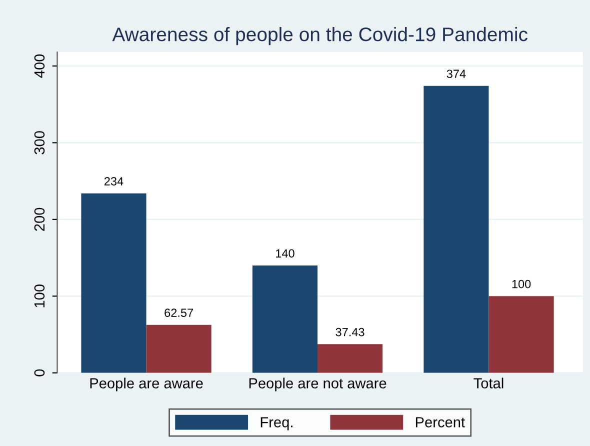 Image resolution: width=590 pixels, height=446 pixels. I want to click on data-label: 234, so click(114, 181).